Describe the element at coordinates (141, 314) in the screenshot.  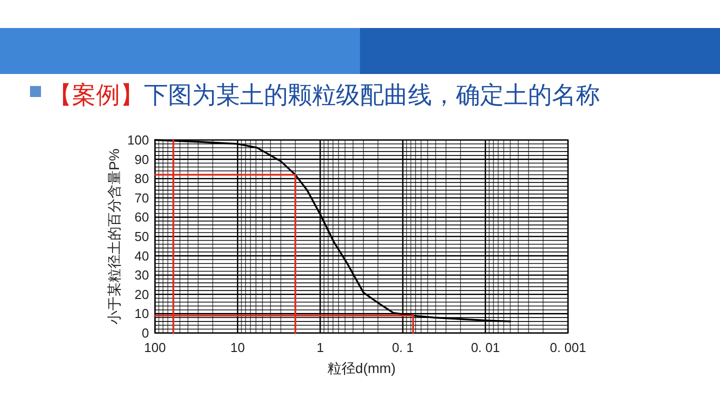
I see `y-tick-label: 10` at that location.